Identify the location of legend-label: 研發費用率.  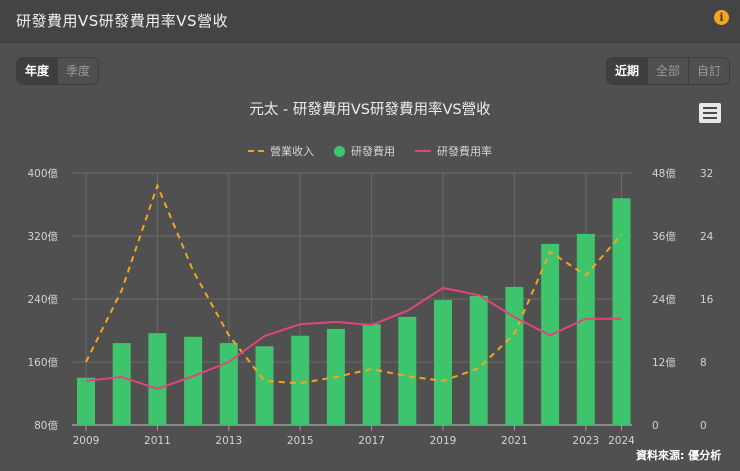
(464, 151).